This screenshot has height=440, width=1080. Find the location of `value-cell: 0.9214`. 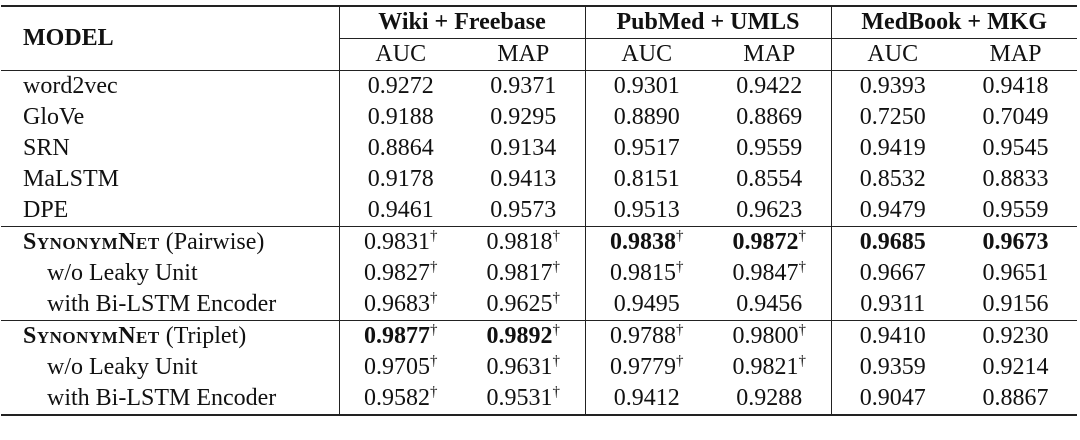

value-cell: 0.9214 is located at coordinates (1015, 367).